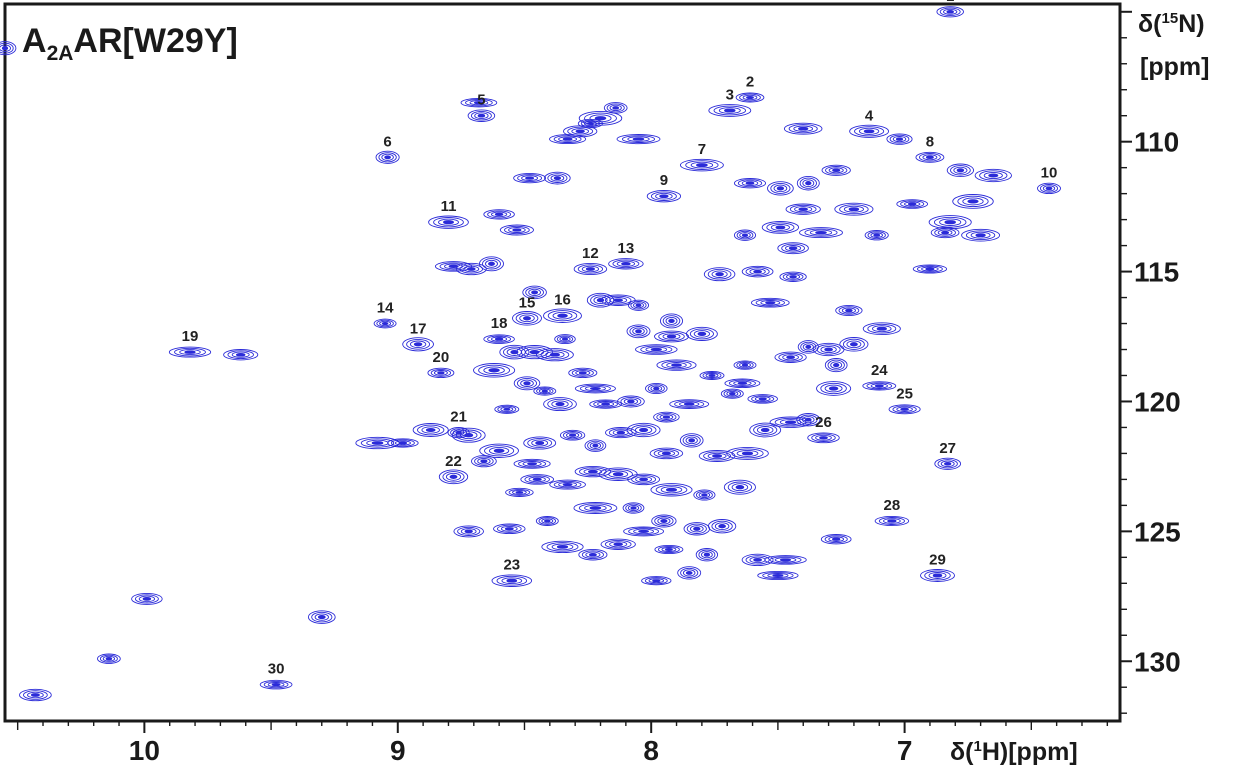  I want to click on x-tick-label: 7, so click(905, 750).